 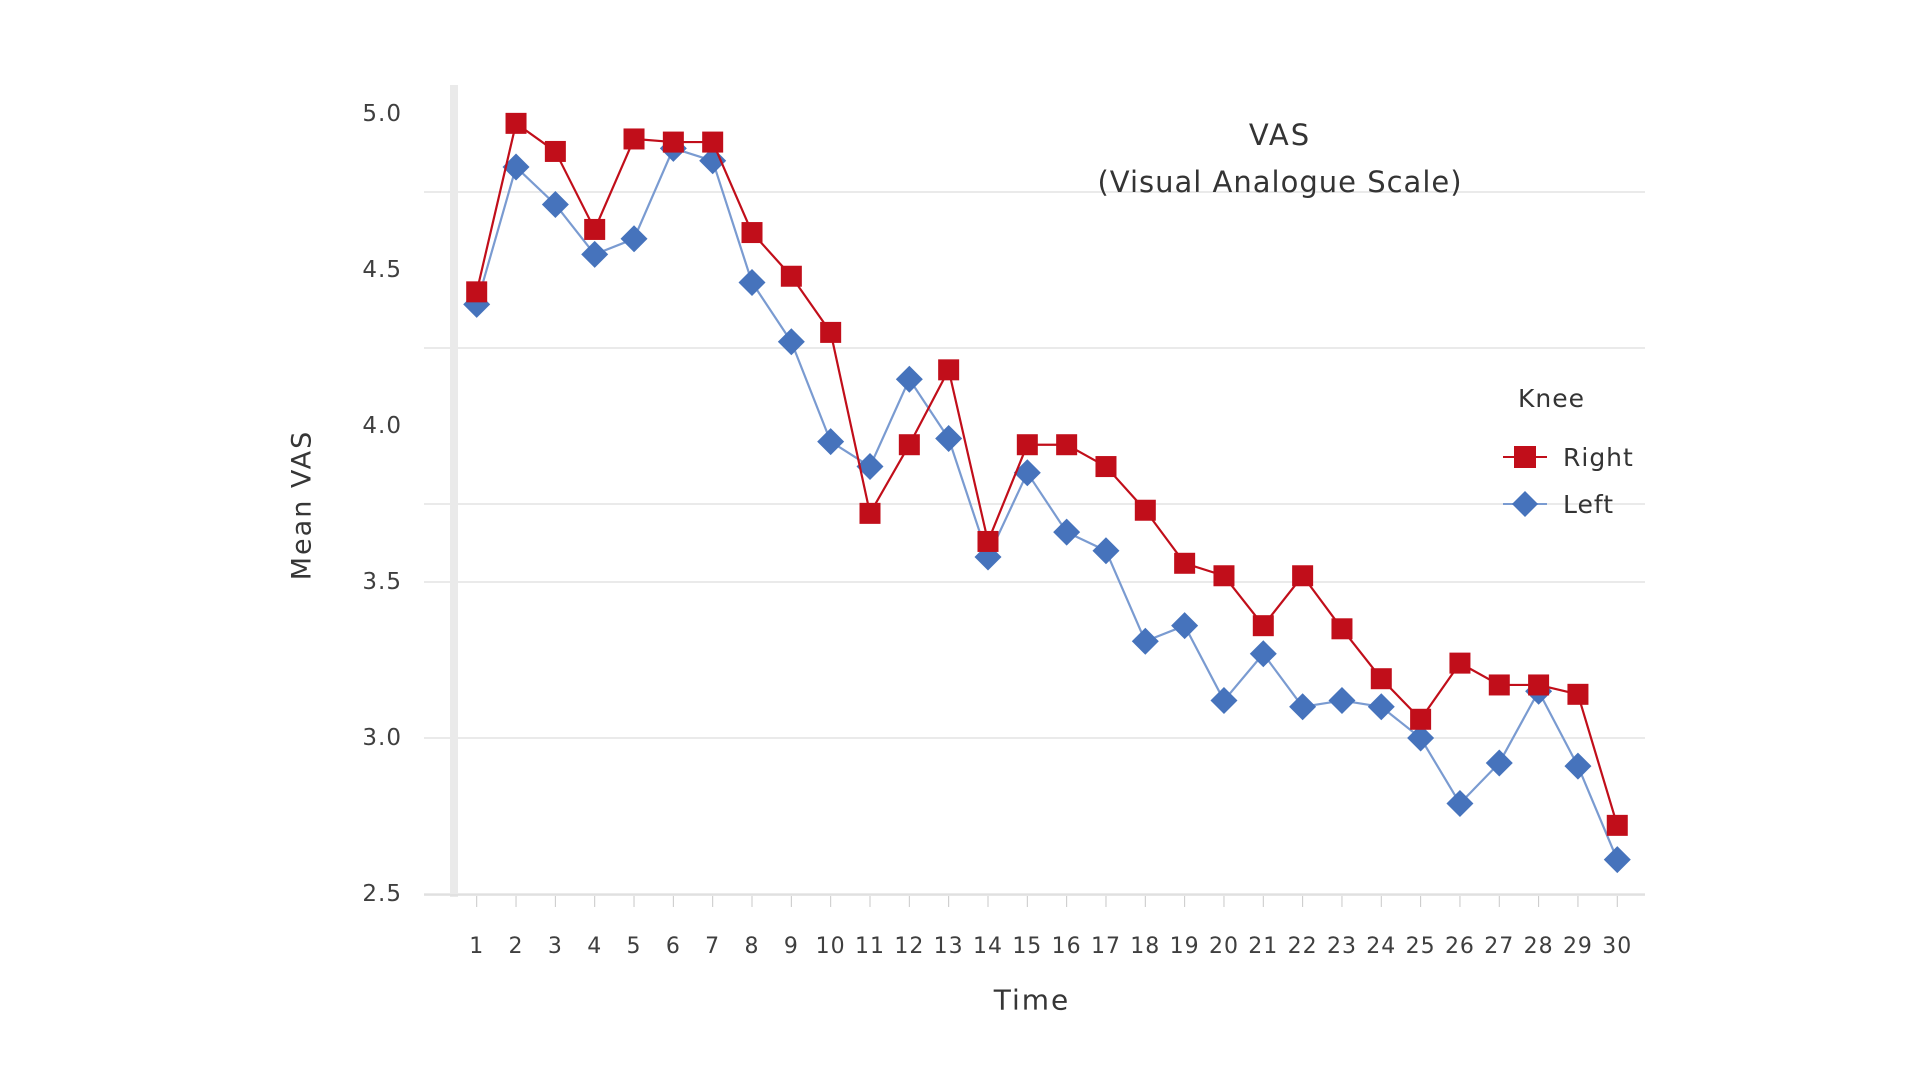 What do you see at coordinates (382, 114) in the screenshot?
I see `y-tick-label: 5.0` at bounding box center [382, 114].